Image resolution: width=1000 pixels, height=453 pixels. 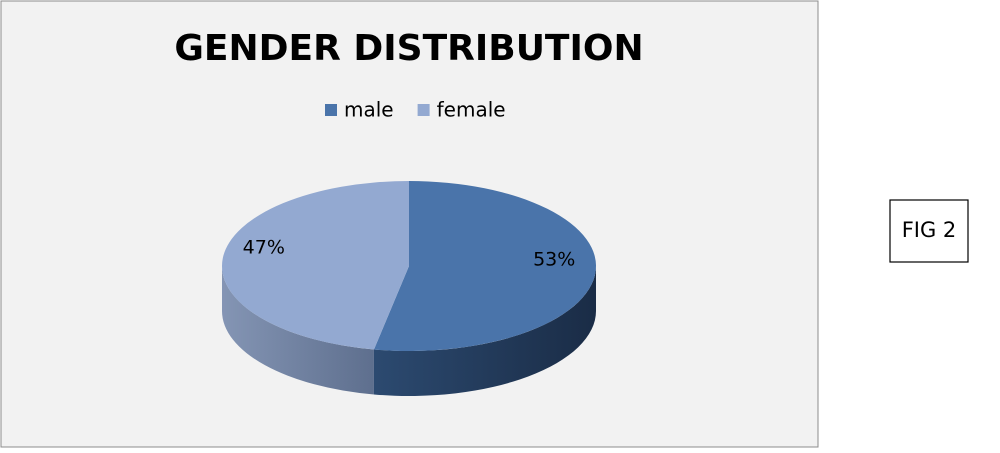 What do you see at coordinates (264, 247) in the screenshot?
I see `data-label: 47%` at bounding box center [264, 247].